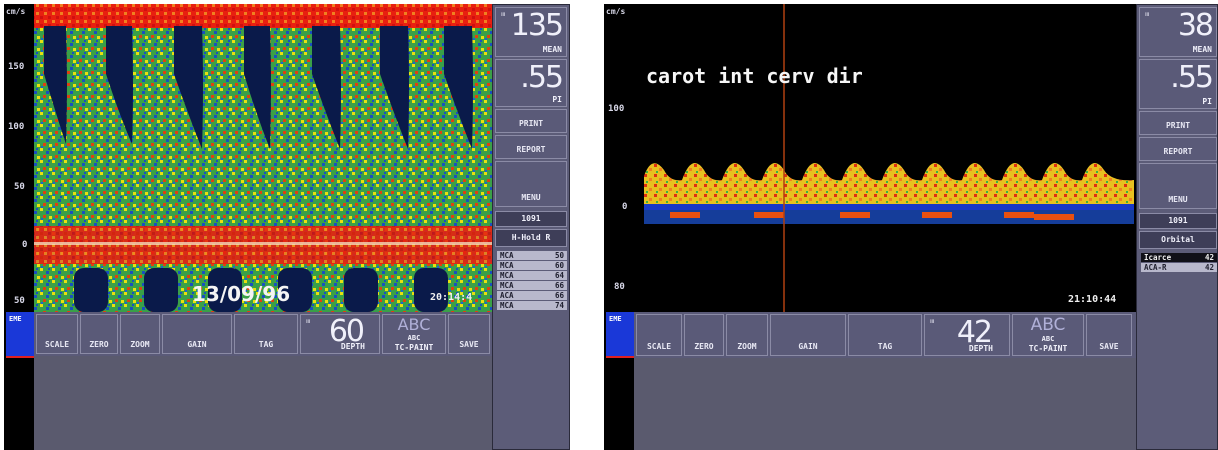  Describe the element at coordinates (1195, 25) in the screenshot. I see `mean-value: 38` at that location.